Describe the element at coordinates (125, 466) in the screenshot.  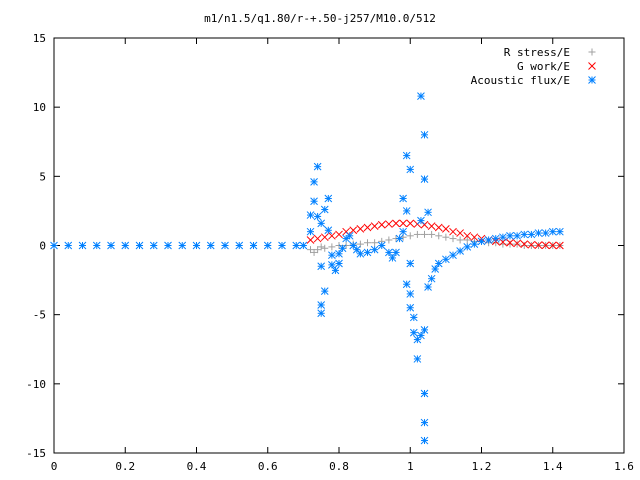
I see `x-tick-label: 0.2` at that location.